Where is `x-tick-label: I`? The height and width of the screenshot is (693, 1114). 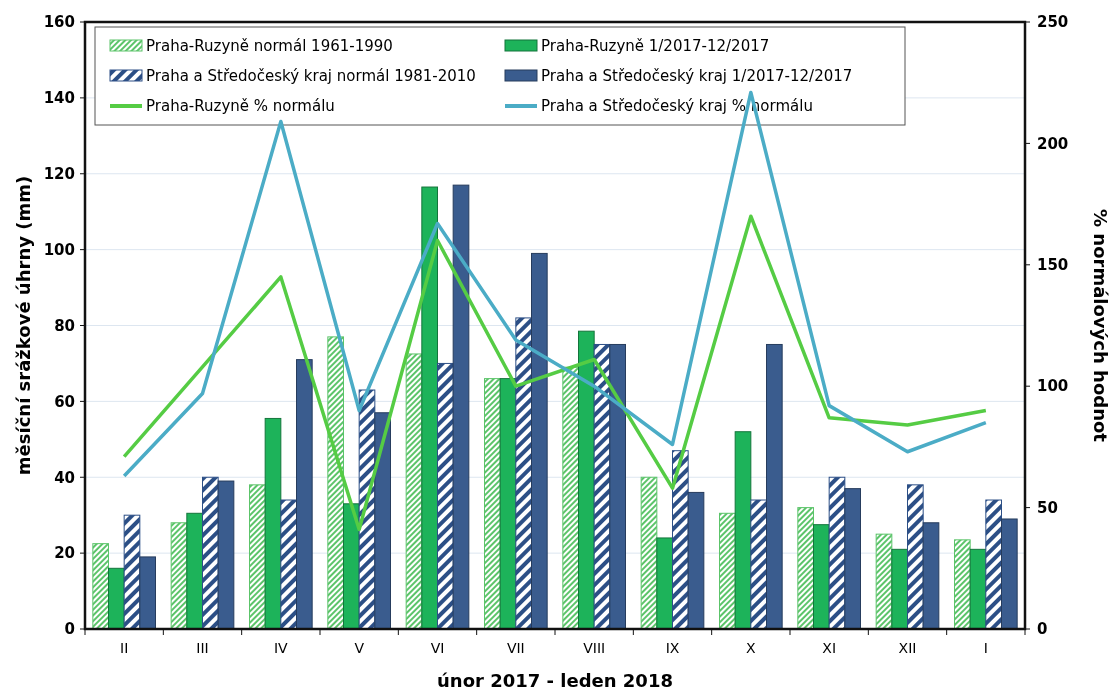 x-tick-label: I is located at coordinates (985, 648).